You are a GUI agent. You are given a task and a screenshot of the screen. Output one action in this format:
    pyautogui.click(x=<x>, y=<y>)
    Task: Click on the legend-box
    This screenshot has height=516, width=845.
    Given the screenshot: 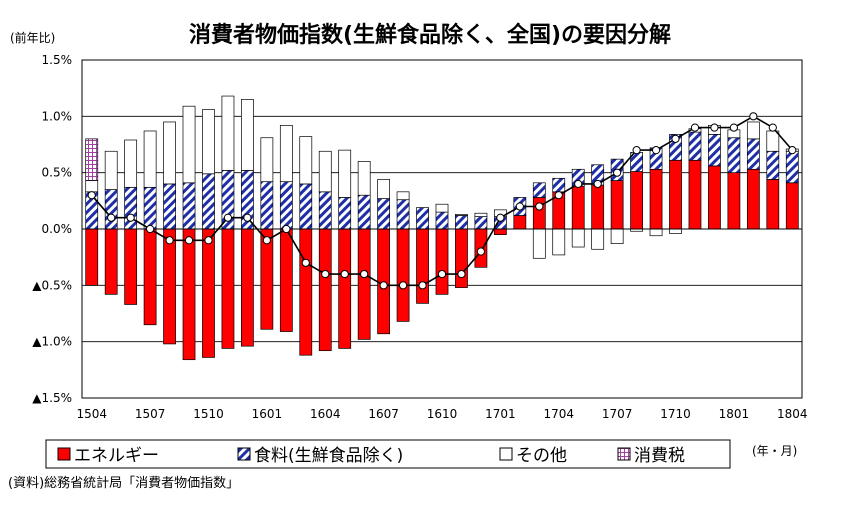 What is the action you would take?
    pyautogui.click(x=388, y=454)
    